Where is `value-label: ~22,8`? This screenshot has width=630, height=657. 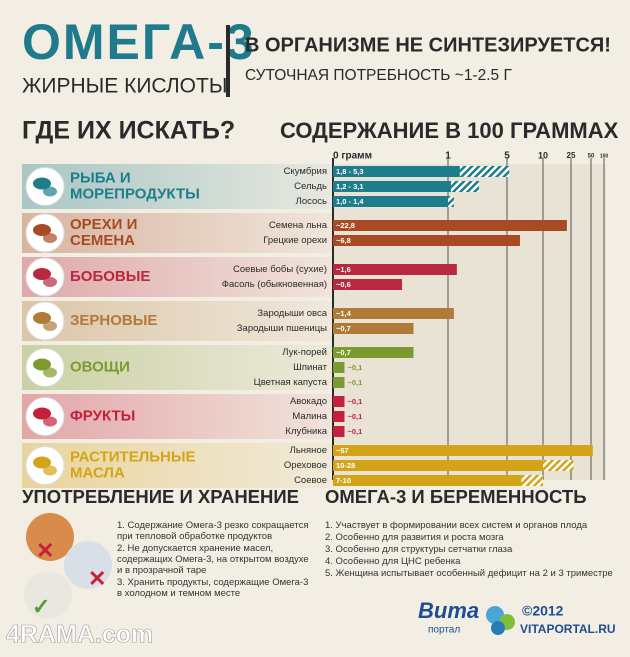 value-label: ~22,8 is located at coordinates (345, 225).